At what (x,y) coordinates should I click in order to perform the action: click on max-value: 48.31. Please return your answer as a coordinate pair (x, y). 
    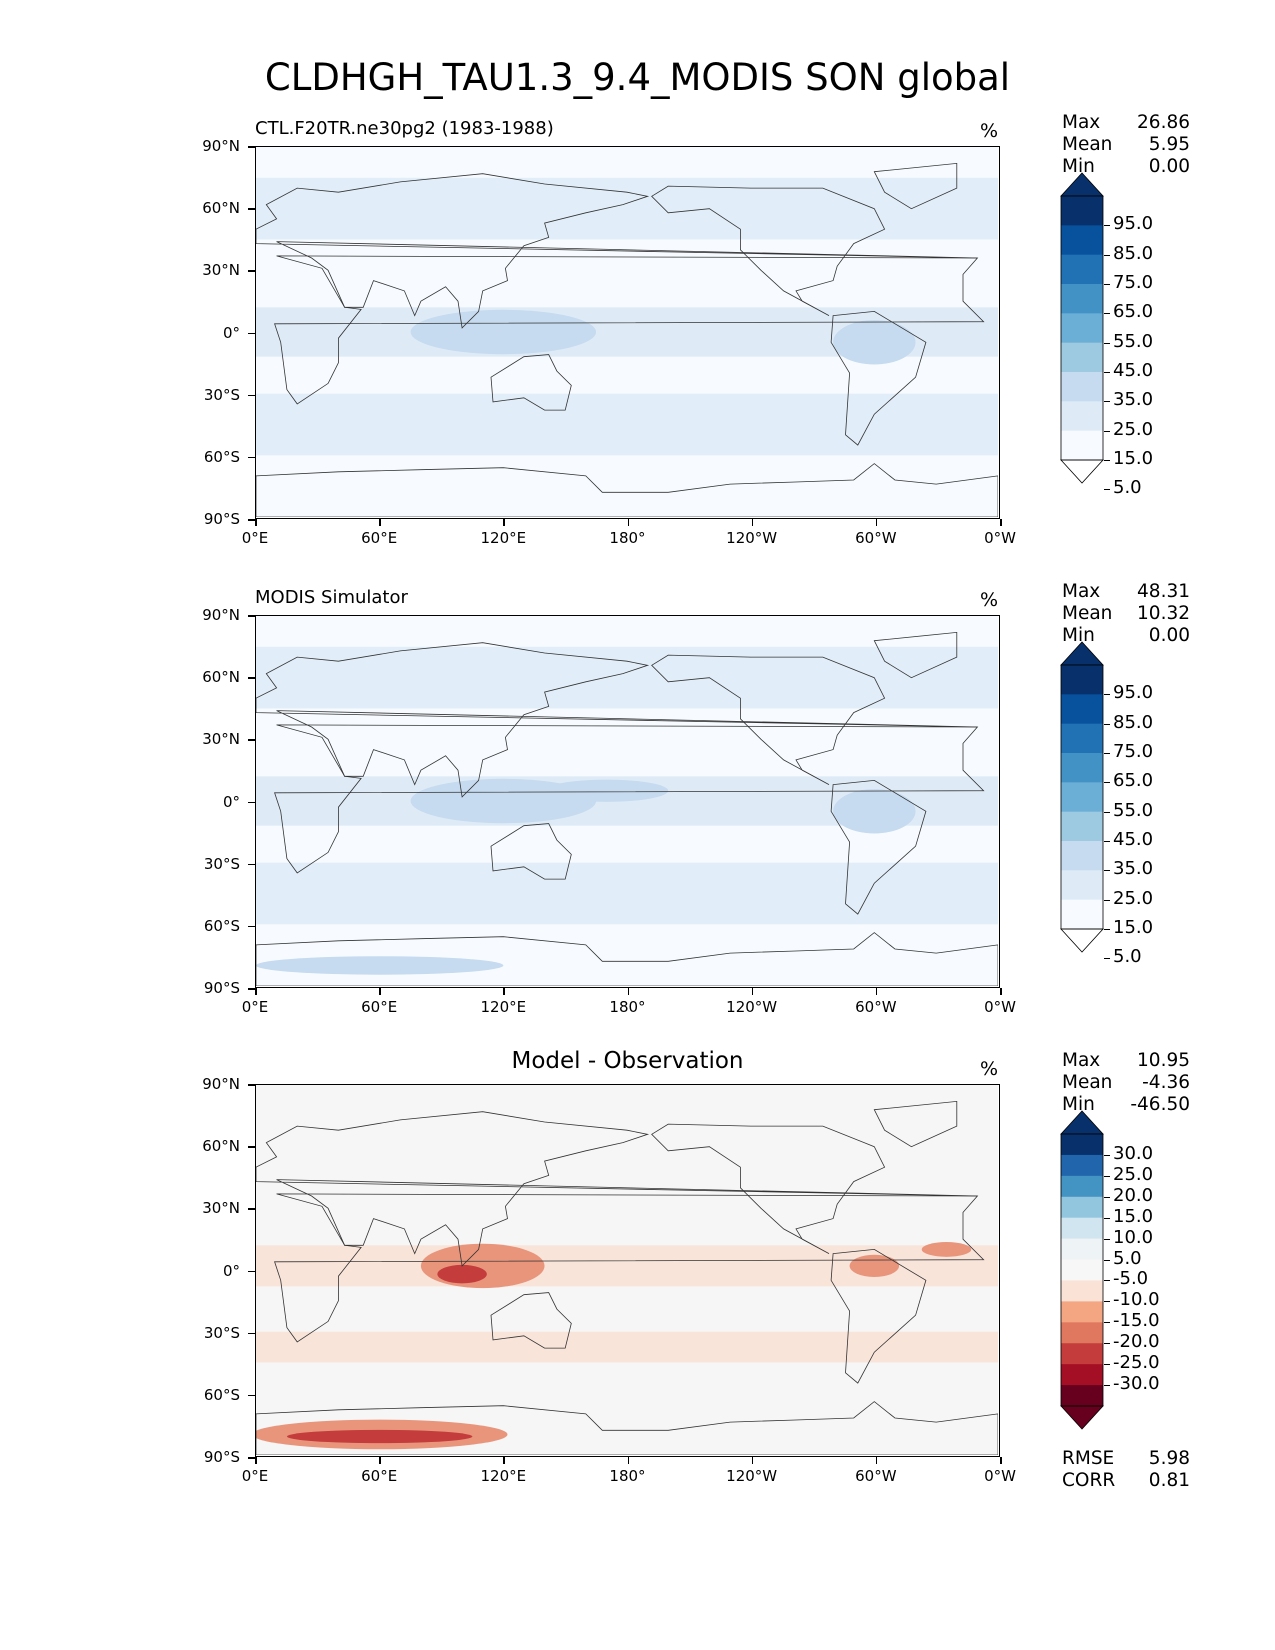
    Looking at the image, I should click on (1163, 591).